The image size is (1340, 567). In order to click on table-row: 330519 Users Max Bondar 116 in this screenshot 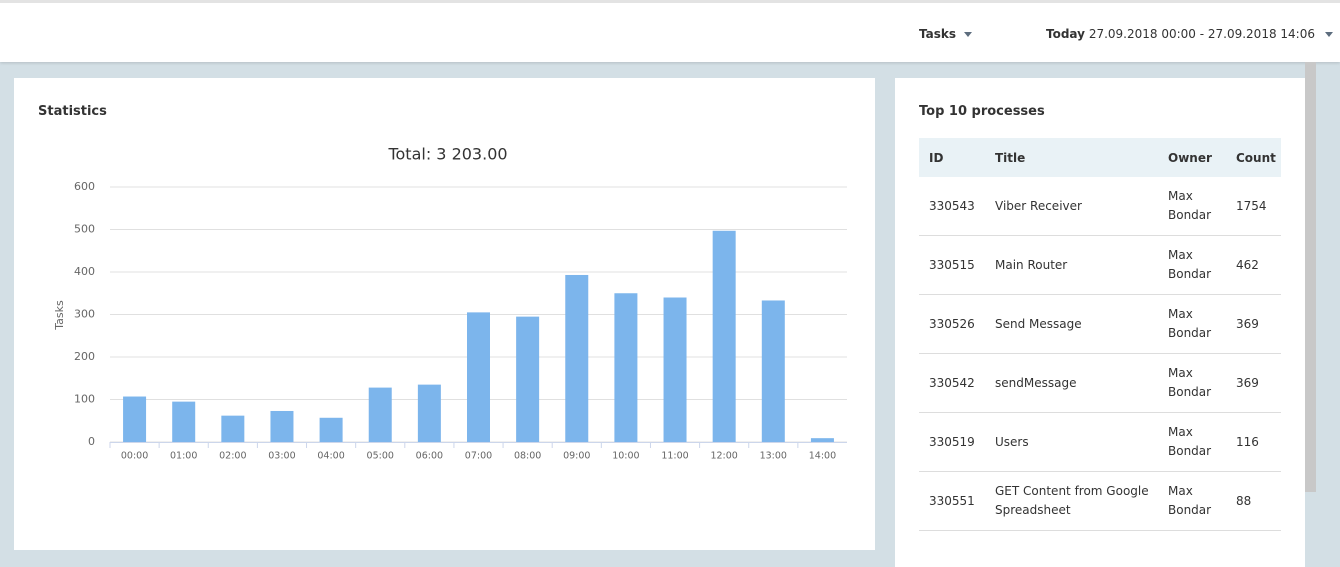, I will do `click(1100, 442)`.